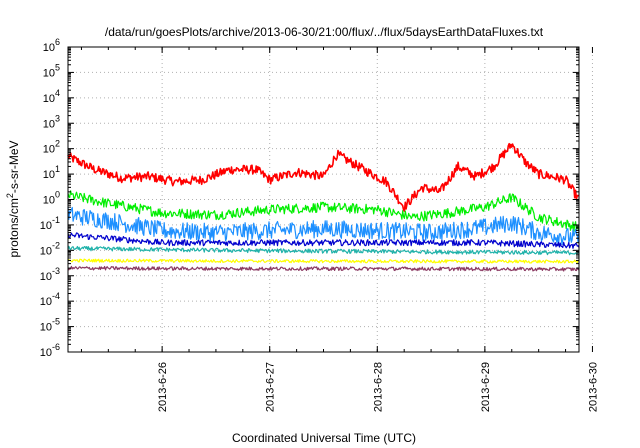 The height and width of the screenshot is (448, 640). What do you see at coordinates (593, 387) in the screenshot?
I see `x-tick-label: 2013-6-30` at bounding box center [593, 387].